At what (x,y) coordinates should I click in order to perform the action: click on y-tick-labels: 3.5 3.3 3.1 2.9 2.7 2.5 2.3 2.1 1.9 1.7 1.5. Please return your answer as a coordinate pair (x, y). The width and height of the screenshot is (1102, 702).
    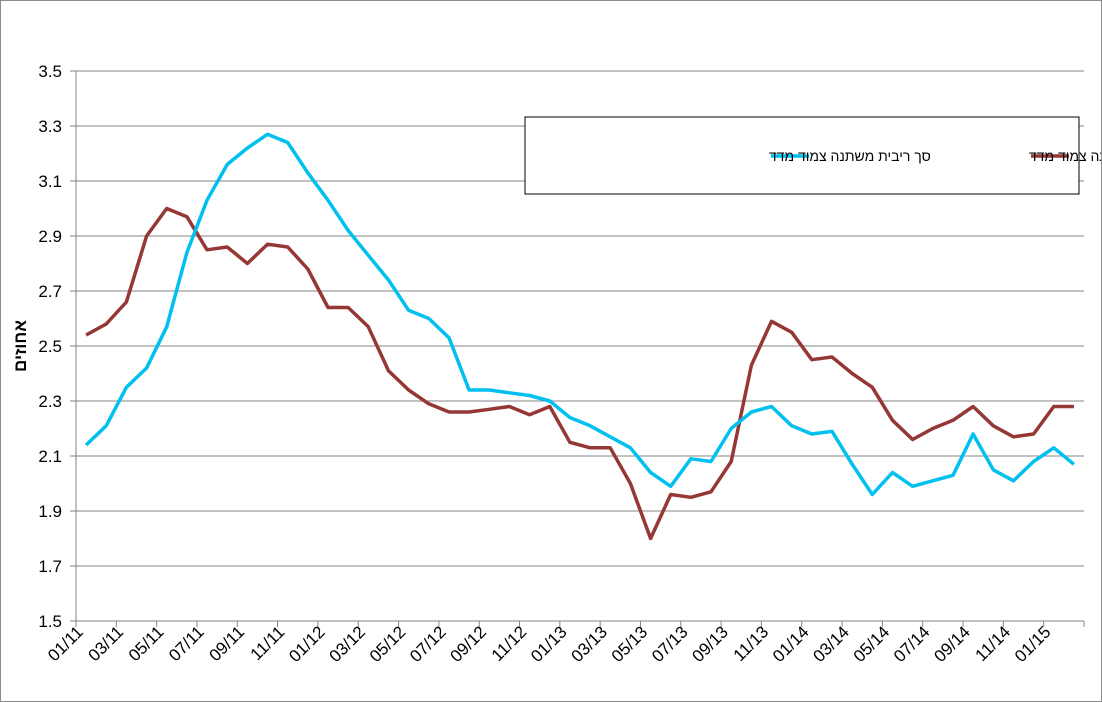
    Looking at the image, I should click on (50, 346).